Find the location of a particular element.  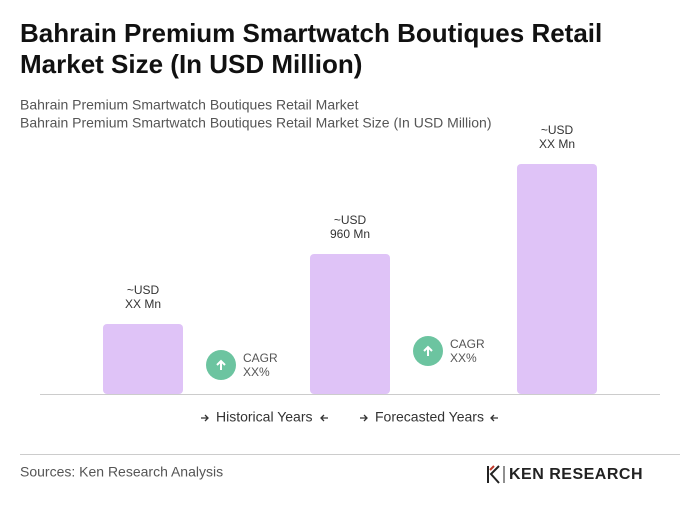

value-label: 960 Mn is located at coordinates (350, 234).